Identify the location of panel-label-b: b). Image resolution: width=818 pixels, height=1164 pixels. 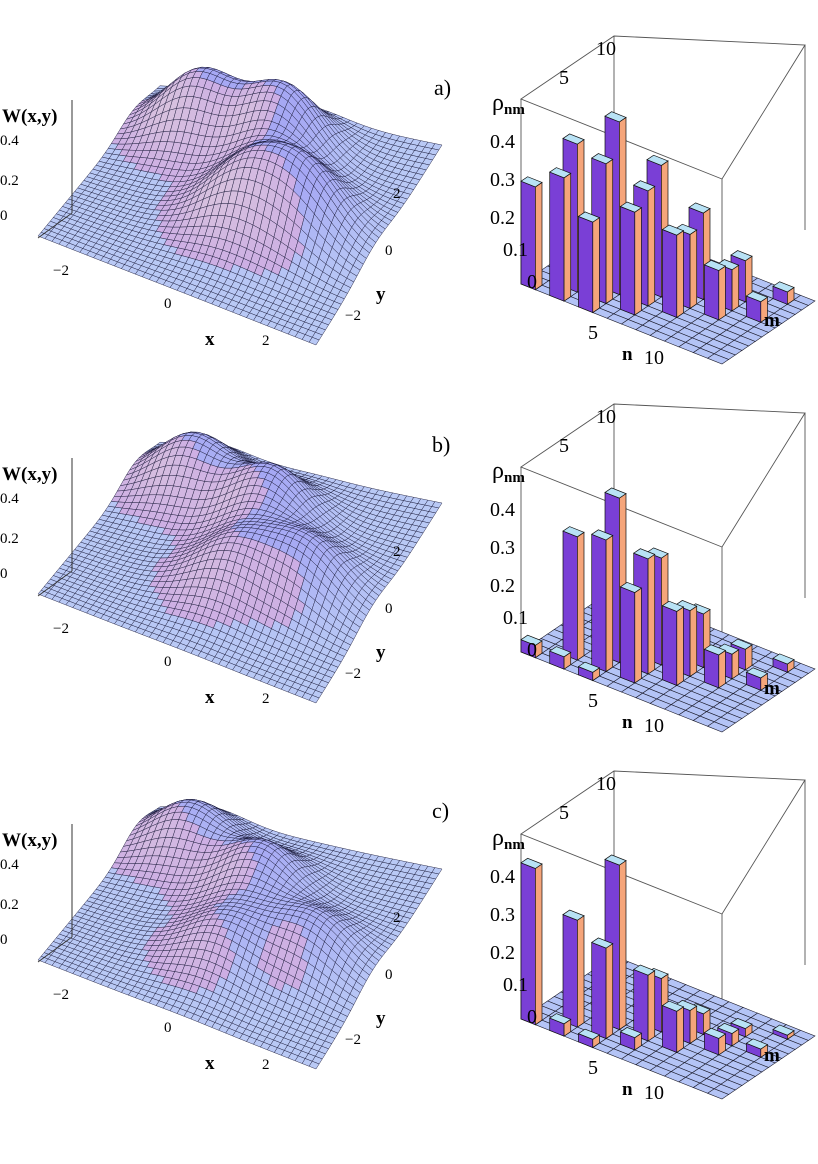
(441, 444).